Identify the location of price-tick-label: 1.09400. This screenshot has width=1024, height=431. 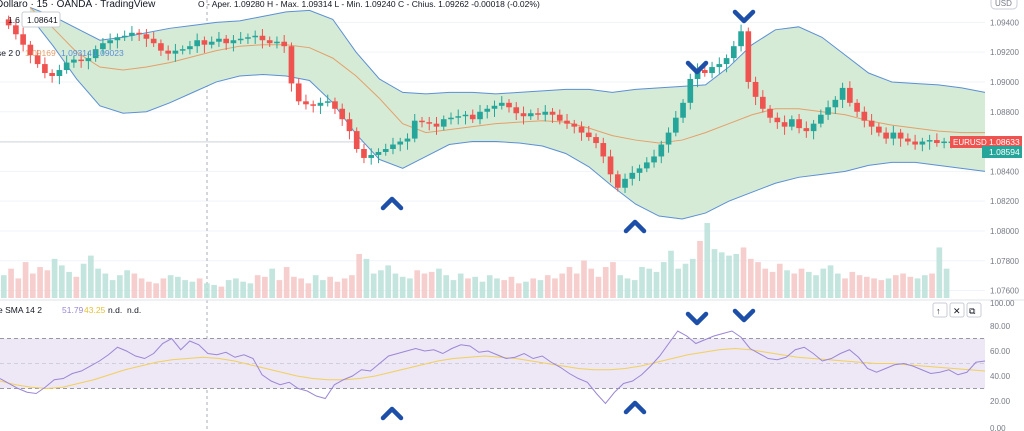
(1004, 22).